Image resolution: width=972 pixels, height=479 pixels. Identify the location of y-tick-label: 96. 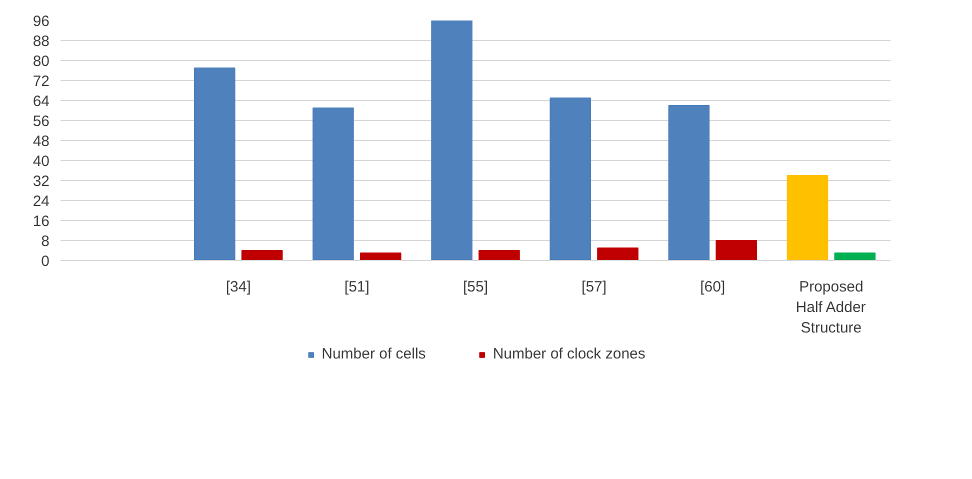
(41, 21).